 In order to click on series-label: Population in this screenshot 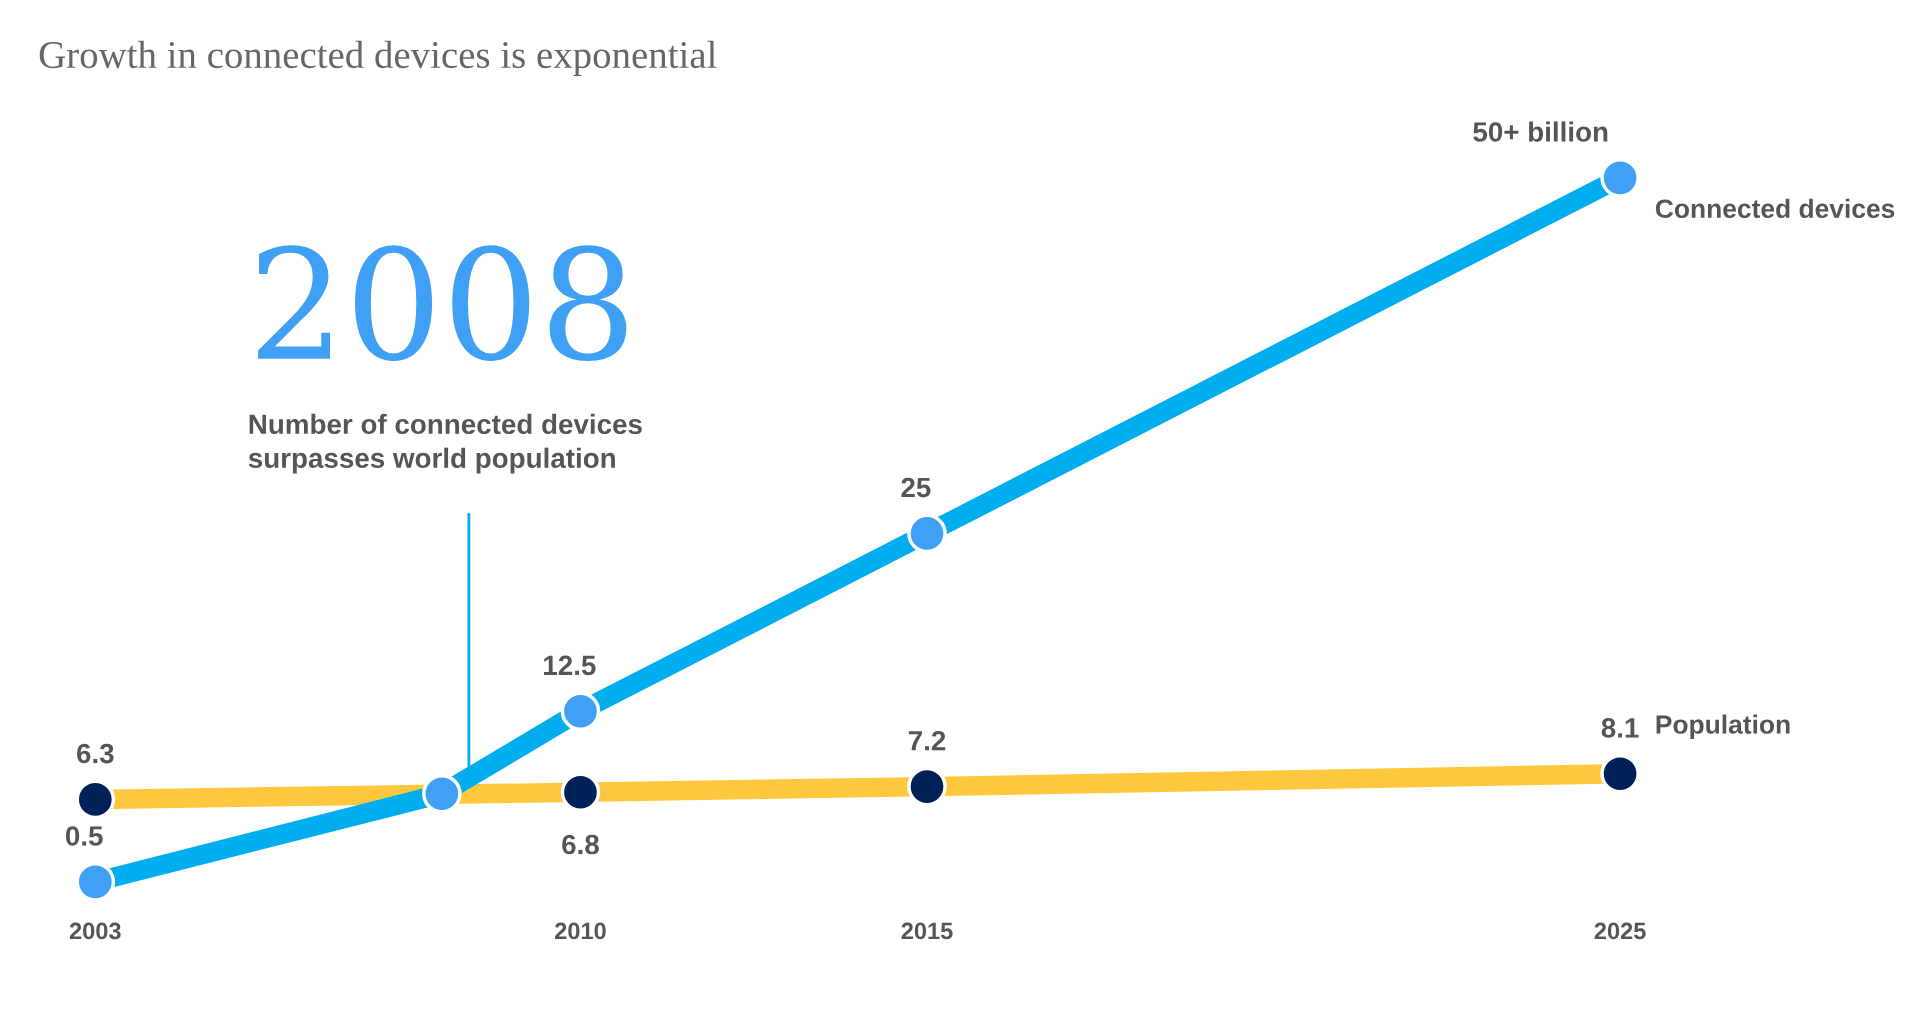, I will do `click(1723, 727)`.